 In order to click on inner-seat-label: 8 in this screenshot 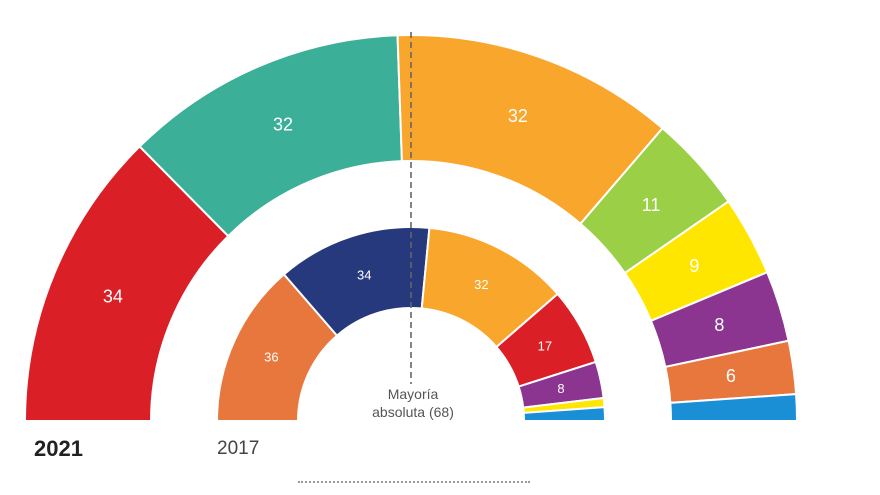, I will do `click(560, 388)`.